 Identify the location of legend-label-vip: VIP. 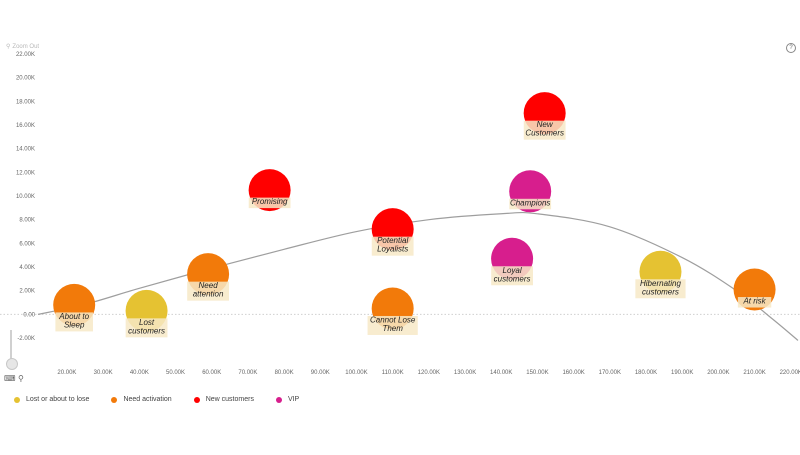
(293, 399).